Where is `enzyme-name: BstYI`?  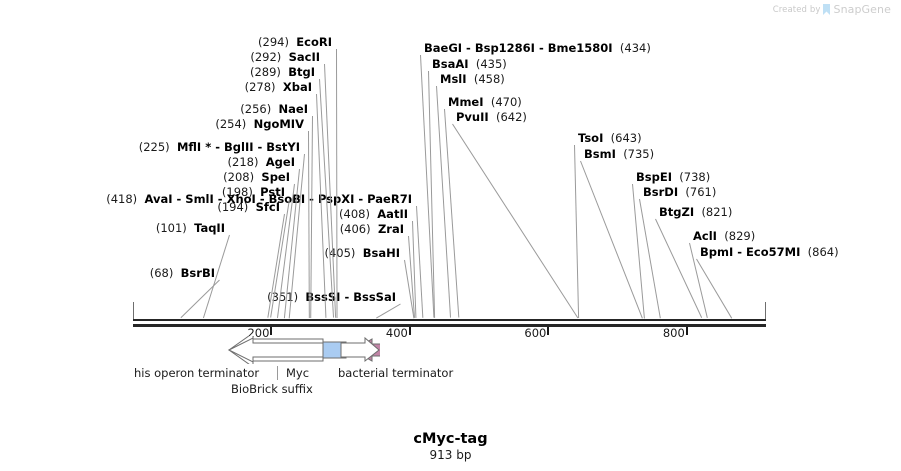 enzyme-name: BstYI is located at coordinates (283, 147).